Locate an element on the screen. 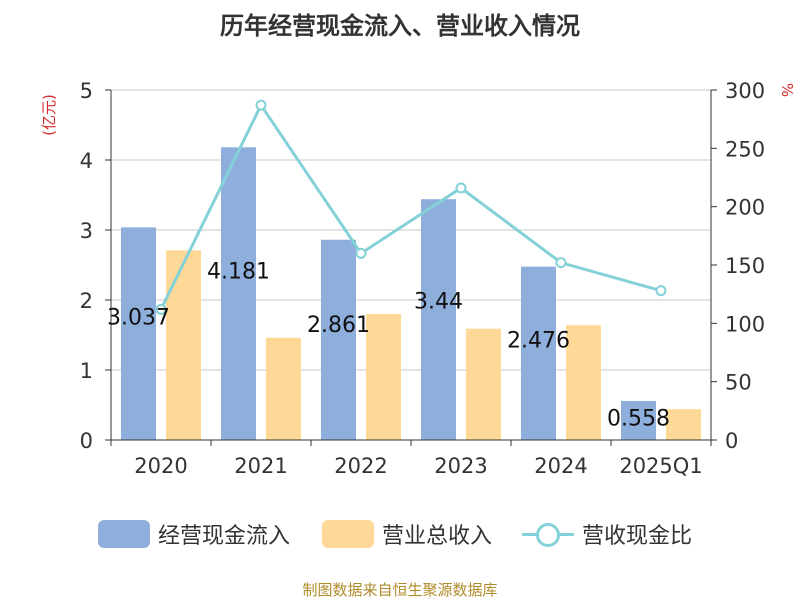 This screenshot has width=800, height=600. x-tick-label: 2021 is located at coordinates (260, 466).